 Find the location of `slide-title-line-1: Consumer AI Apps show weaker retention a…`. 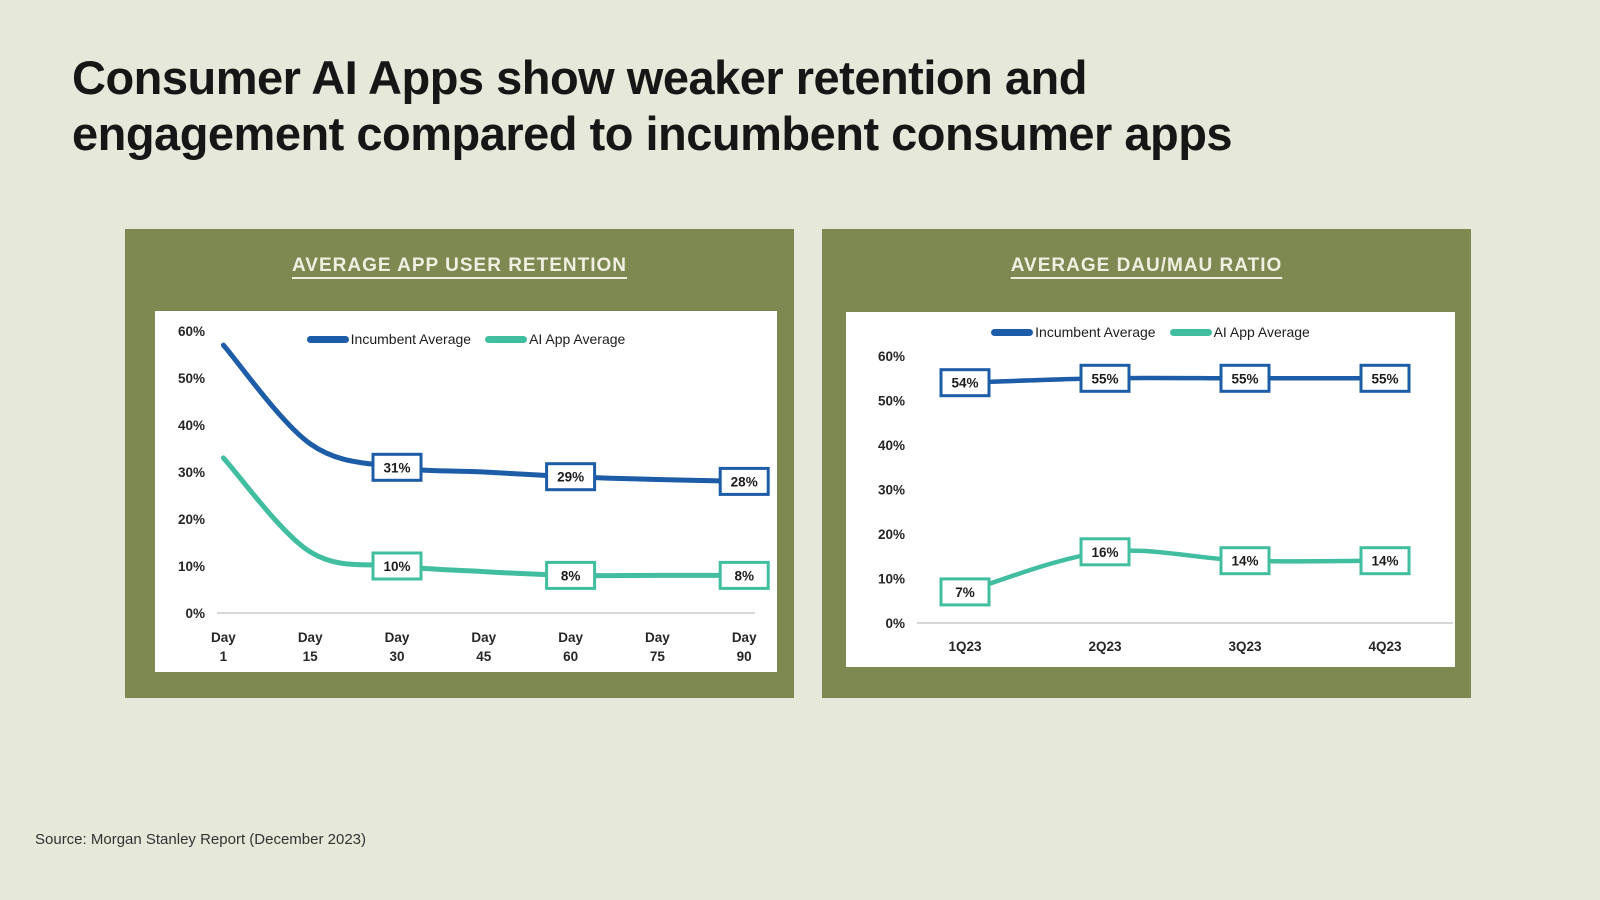

slide-title-line-1: Consumer AI Apps show weaker retention a… is located at coordinates (579, 77).